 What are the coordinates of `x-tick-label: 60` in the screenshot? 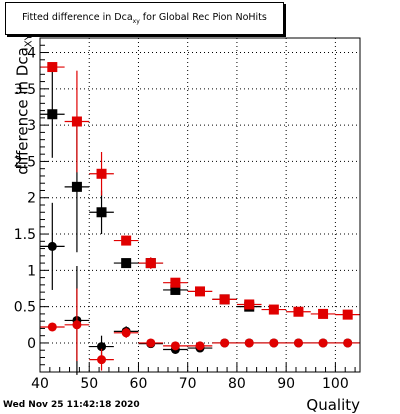 It's located at (139, 384).